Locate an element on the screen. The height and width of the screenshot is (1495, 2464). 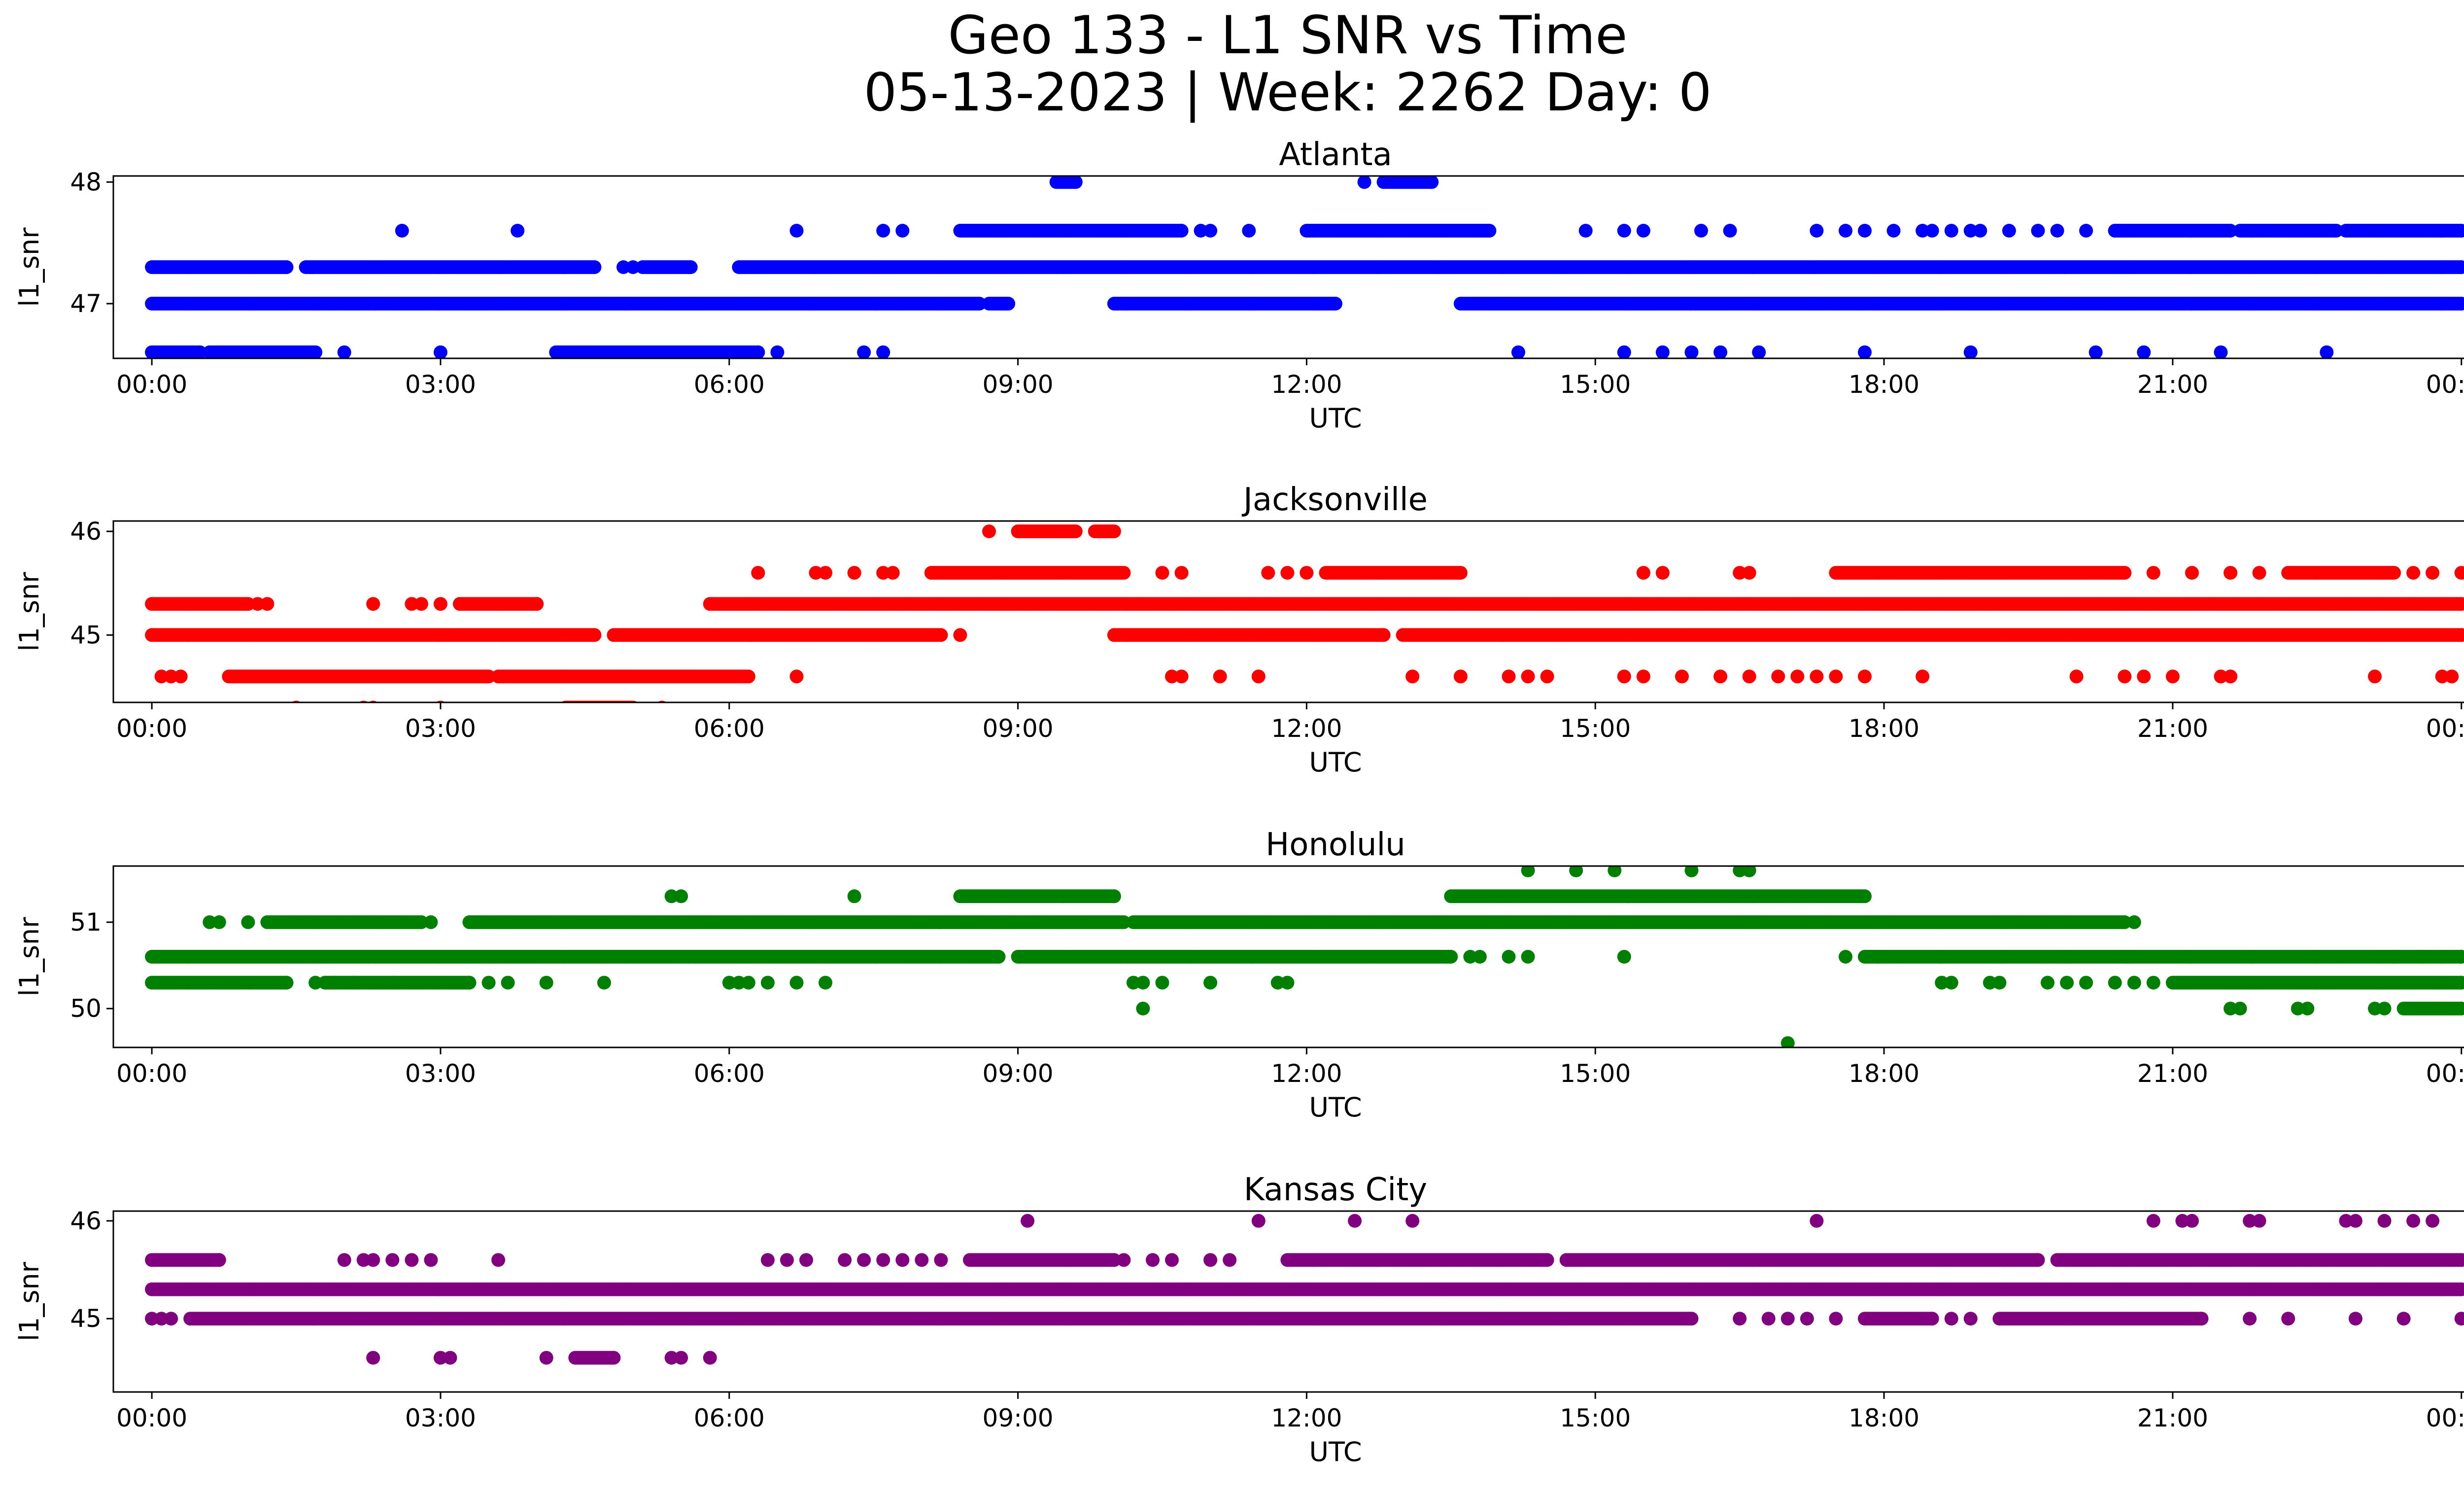
title-line-1: Geo 133 - L1 SNR vs Time is located at coordinates (1288, 35).